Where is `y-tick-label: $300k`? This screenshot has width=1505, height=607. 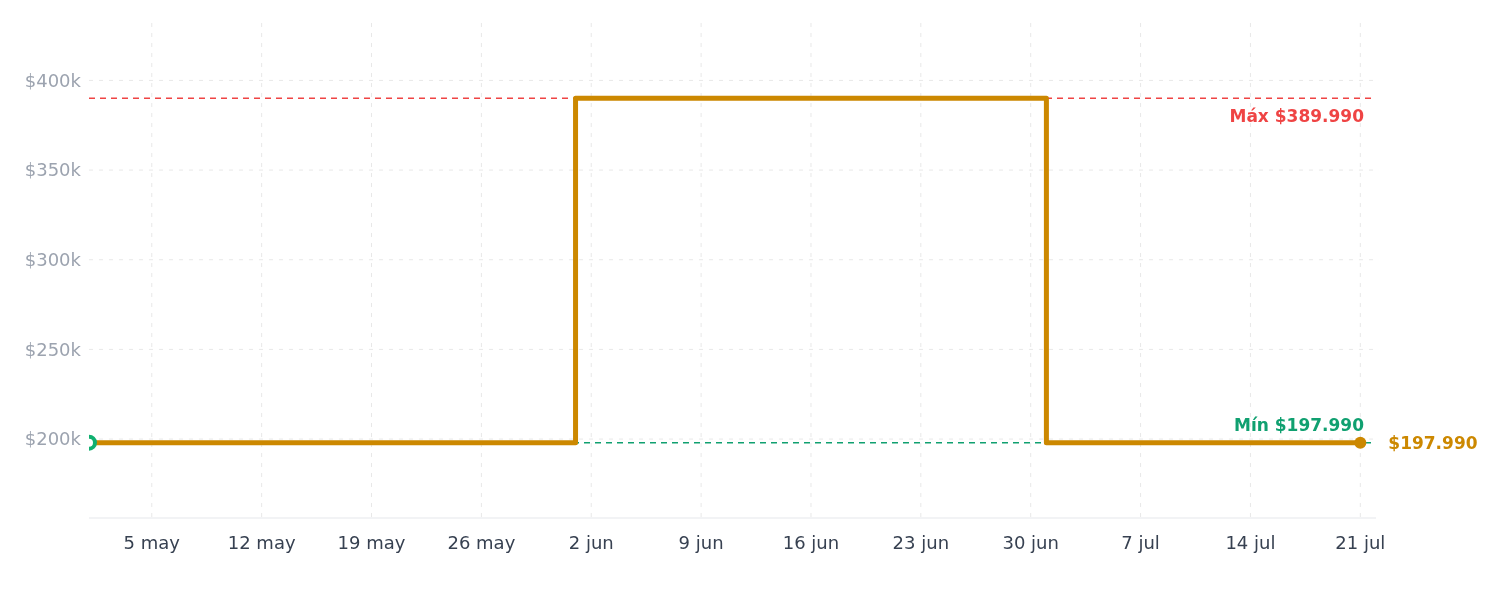 y-tick-label: $300k is located at coordinates (53, 260).